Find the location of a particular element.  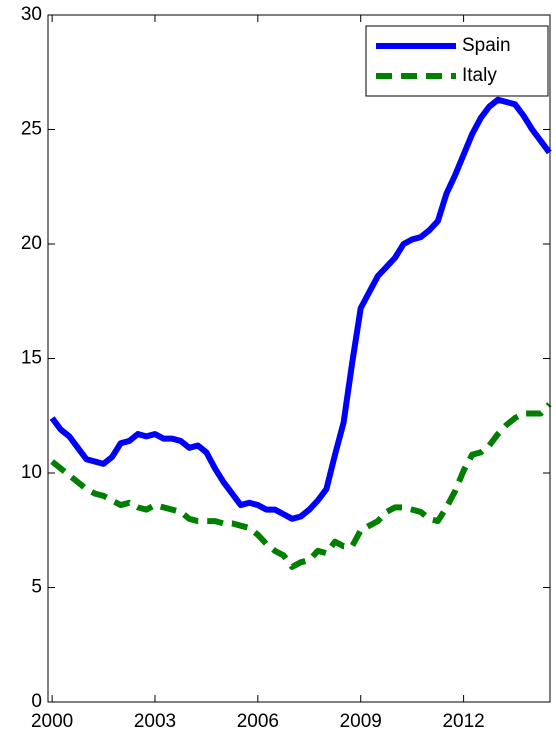

x-tick-label: 2009 is located at coordinates (361, 721).